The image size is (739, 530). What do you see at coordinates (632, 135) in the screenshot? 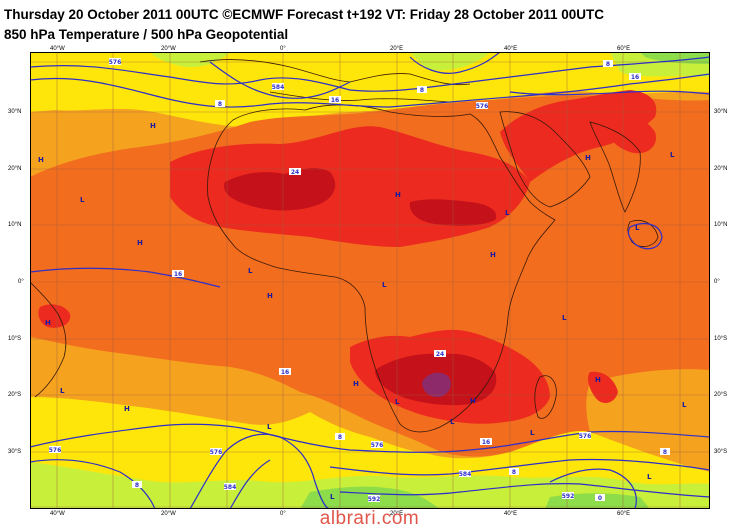
I see `india-red` at bounding box center [632, 135].